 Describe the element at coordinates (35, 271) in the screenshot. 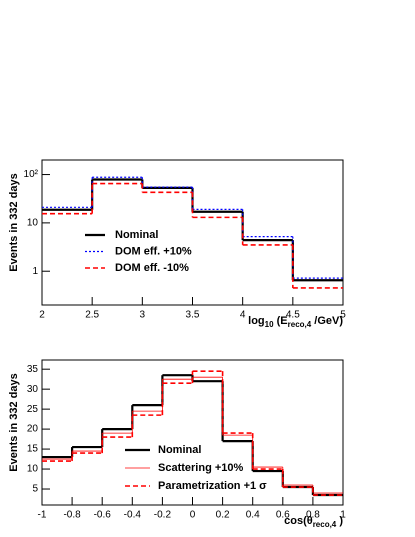

I see `y-tick-label: 1` at that location.